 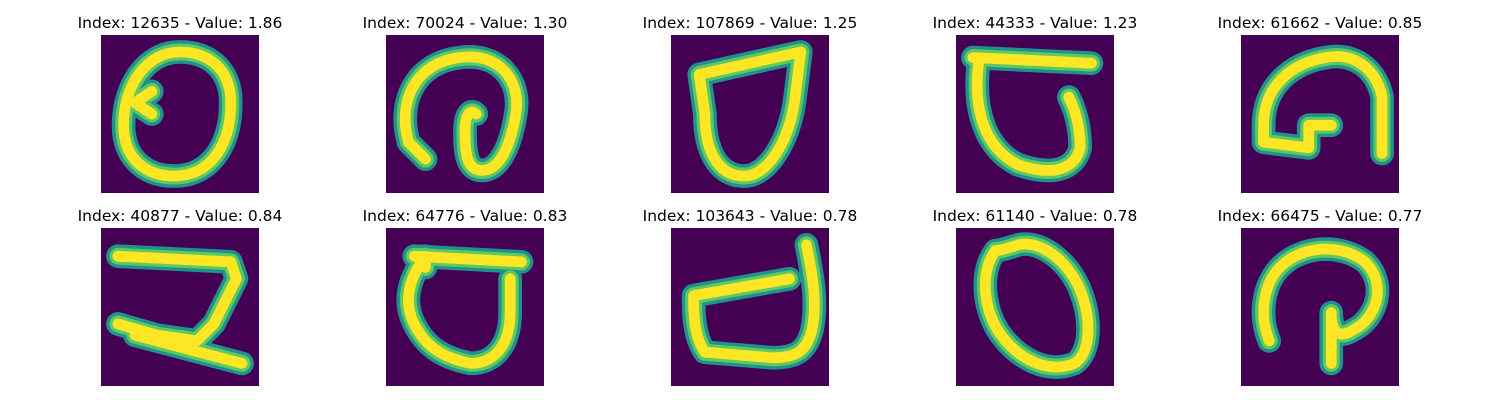 What do you see at coordinates (1035, 23) in the screenshot?
I see `panel-title: Index: 44333 - Value: 1.23` at bounding box center [1035, 23].